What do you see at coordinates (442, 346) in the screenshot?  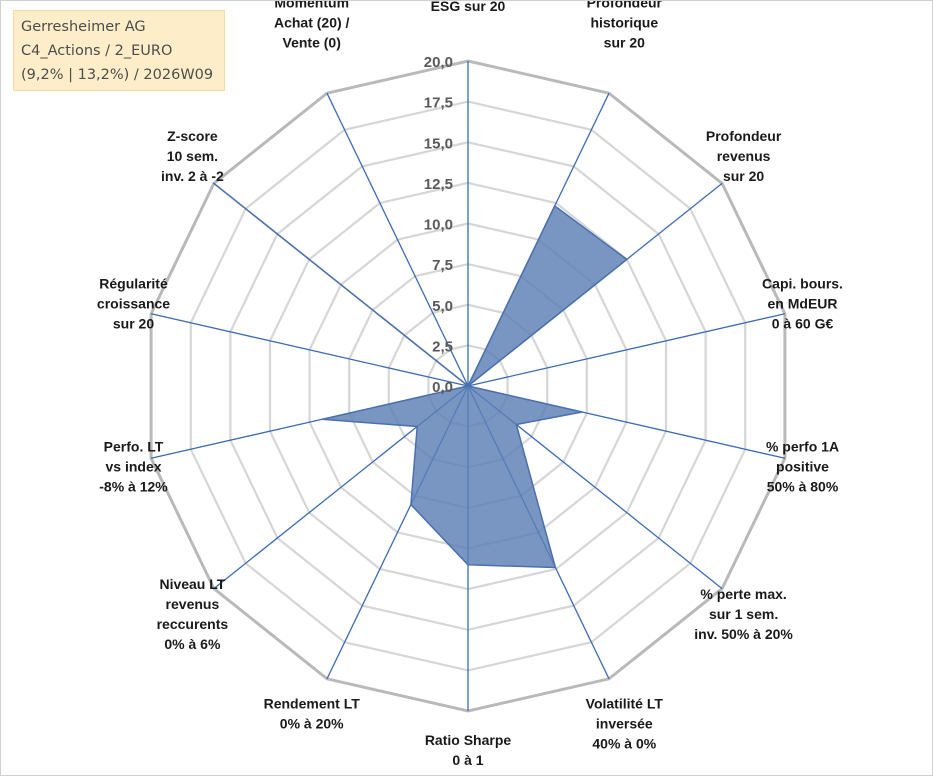 I see `tick-label: 2,5` at bounding box center [442, 346].